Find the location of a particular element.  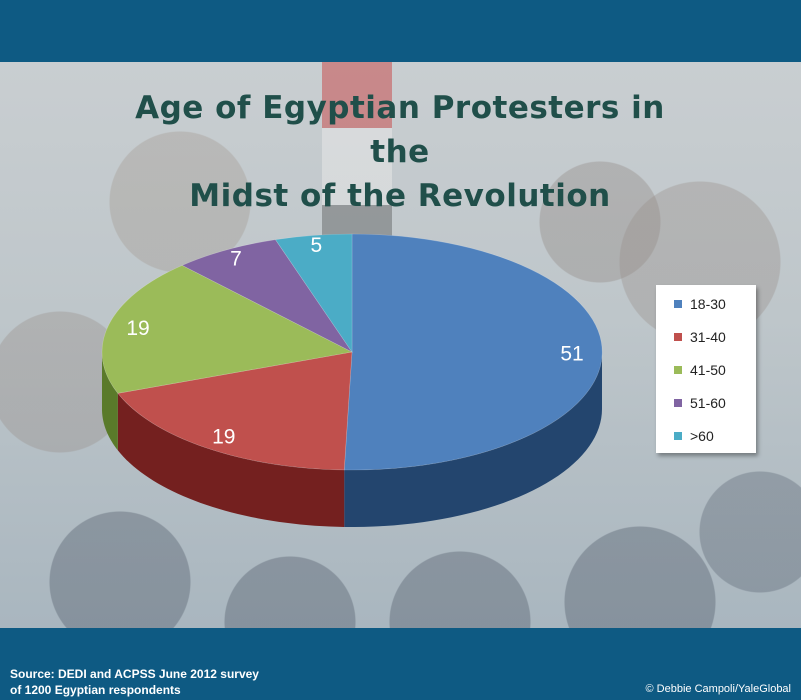

data-label-41-50: 19 is located at coordinates (137, 328).